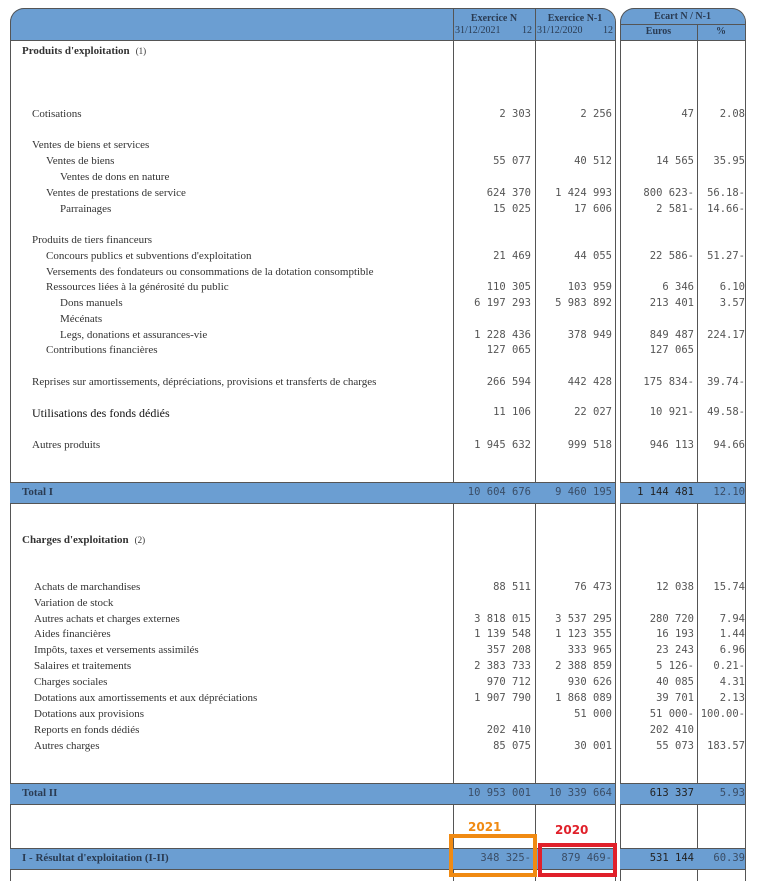  What do you see at coordinates (80, 161) in the screenshot?
I see `row-label: Ventes de biens` at bounding box center [80, 161].